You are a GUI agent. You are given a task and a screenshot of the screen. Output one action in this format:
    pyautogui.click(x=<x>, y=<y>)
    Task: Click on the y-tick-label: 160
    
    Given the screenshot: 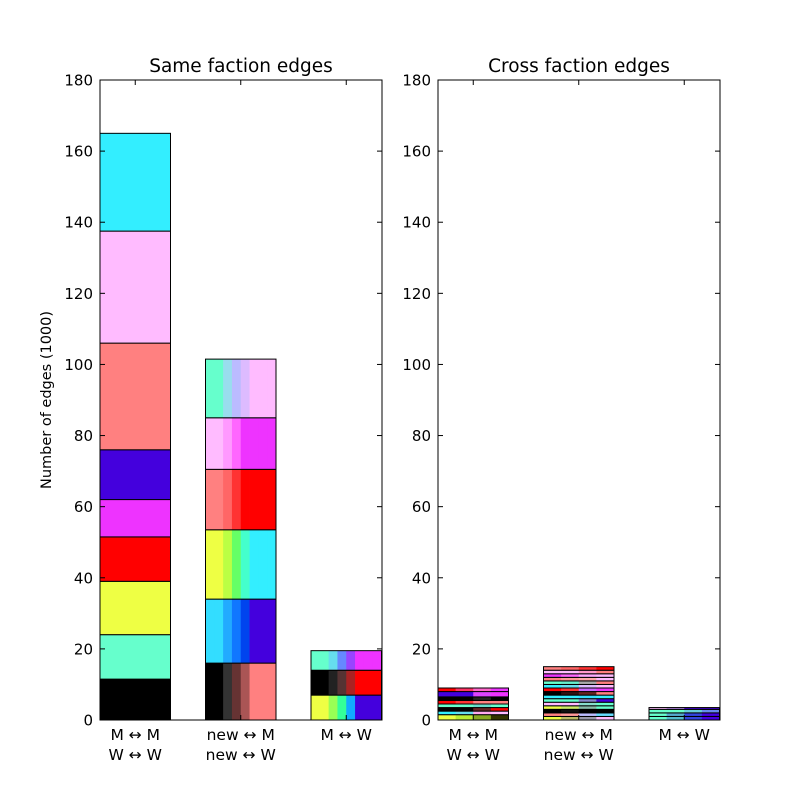 What is the action you would take?
    pyautogui.click(x=78, y=152)
    